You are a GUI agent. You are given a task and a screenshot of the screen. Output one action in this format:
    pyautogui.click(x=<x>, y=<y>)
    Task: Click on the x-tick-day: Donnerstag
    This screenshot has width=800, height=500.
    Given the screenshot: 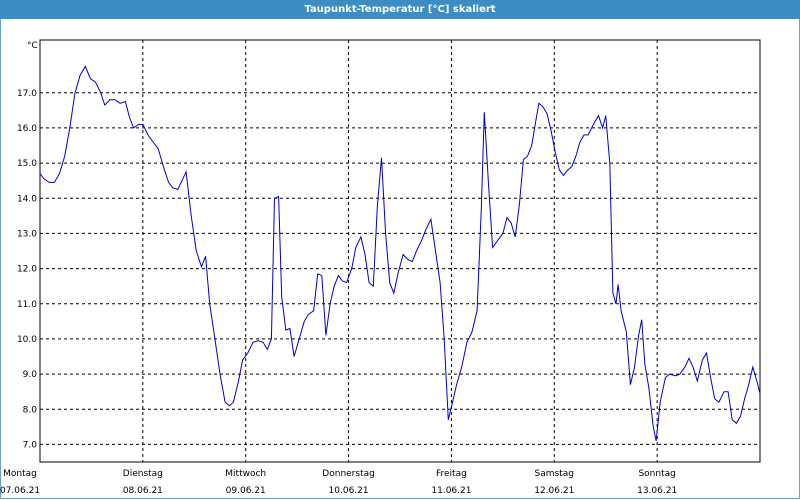 What is the action you would take?
    pyautogui.click(x=348, y=474)
    